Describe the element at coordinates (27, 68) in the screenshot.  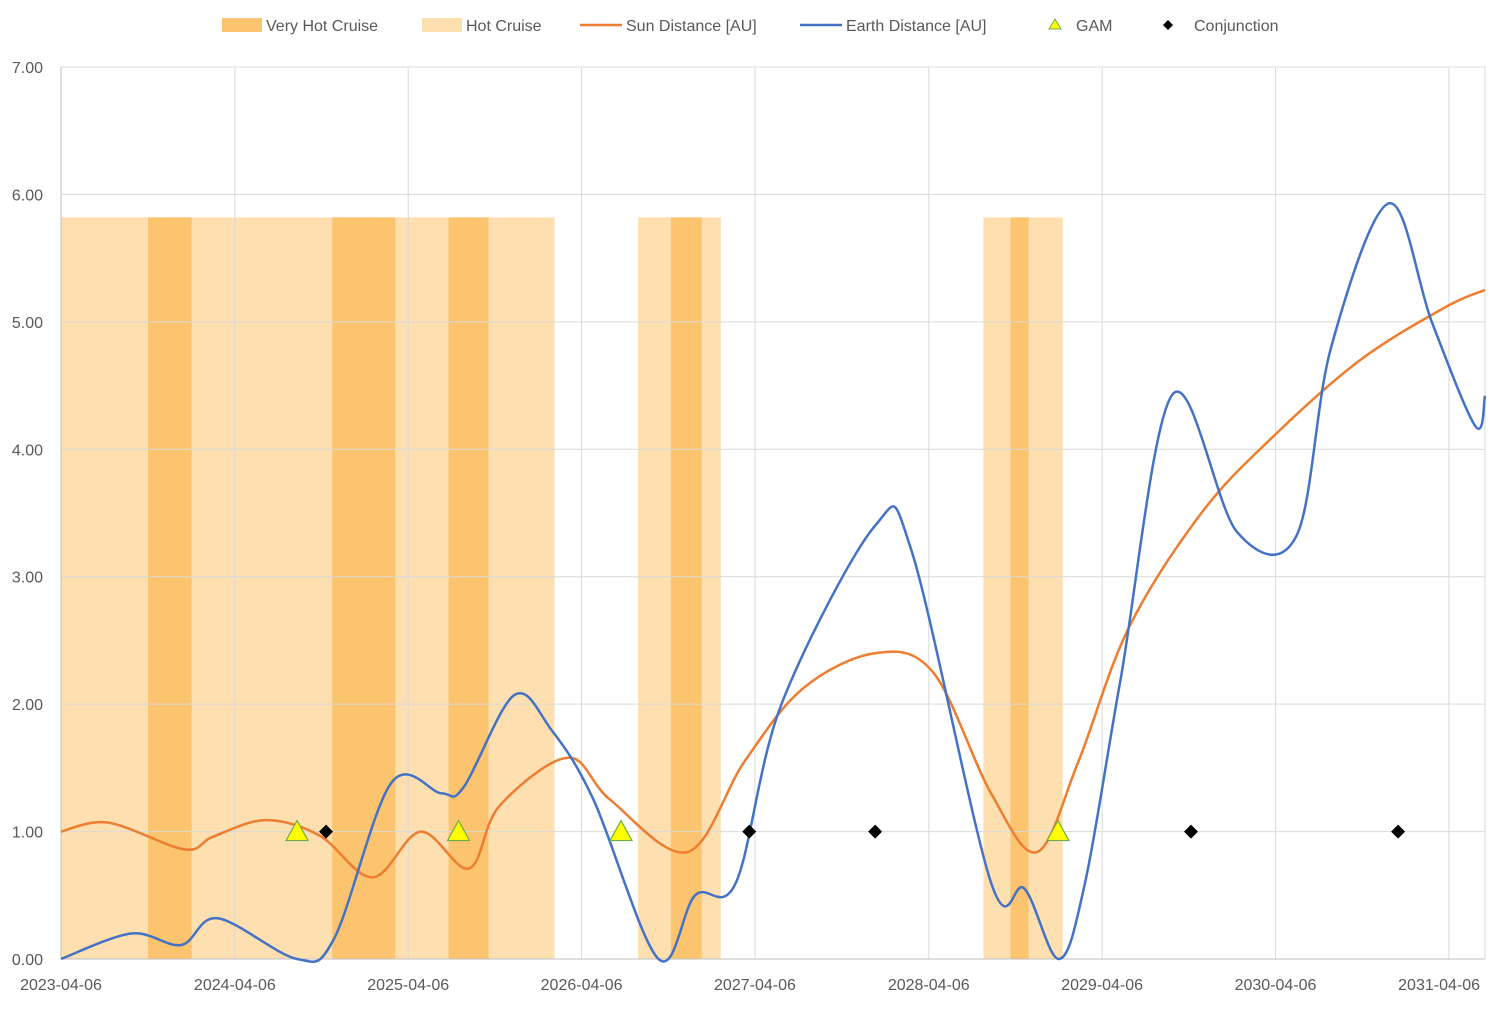
I see `y-tick-label: 7.00` at that location.